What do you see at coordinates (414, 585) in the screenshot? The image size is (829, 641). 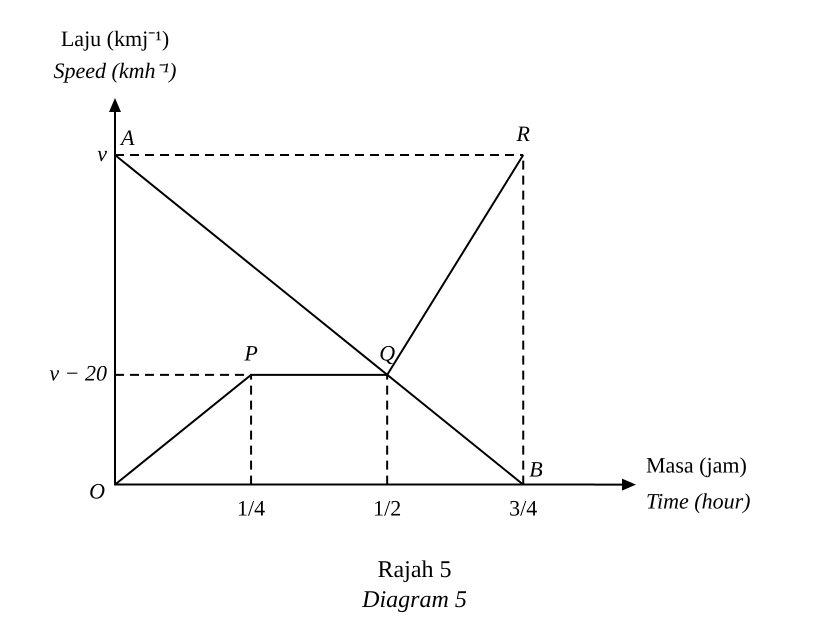 I see `text: Rajah 5 Diagram 5` at bounding box center [414, 585].